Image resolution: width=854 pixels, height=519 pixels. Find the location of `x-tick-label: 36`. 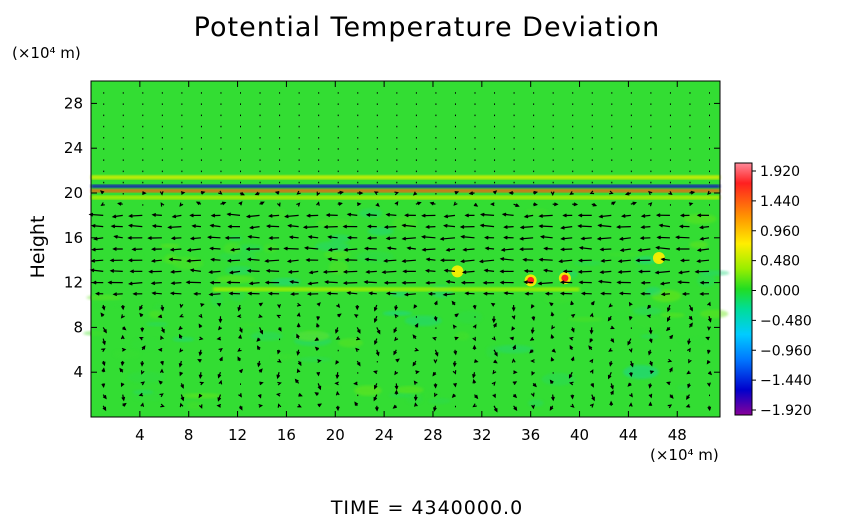

x-tick-label: 36 is located at coordinates (530, 435).